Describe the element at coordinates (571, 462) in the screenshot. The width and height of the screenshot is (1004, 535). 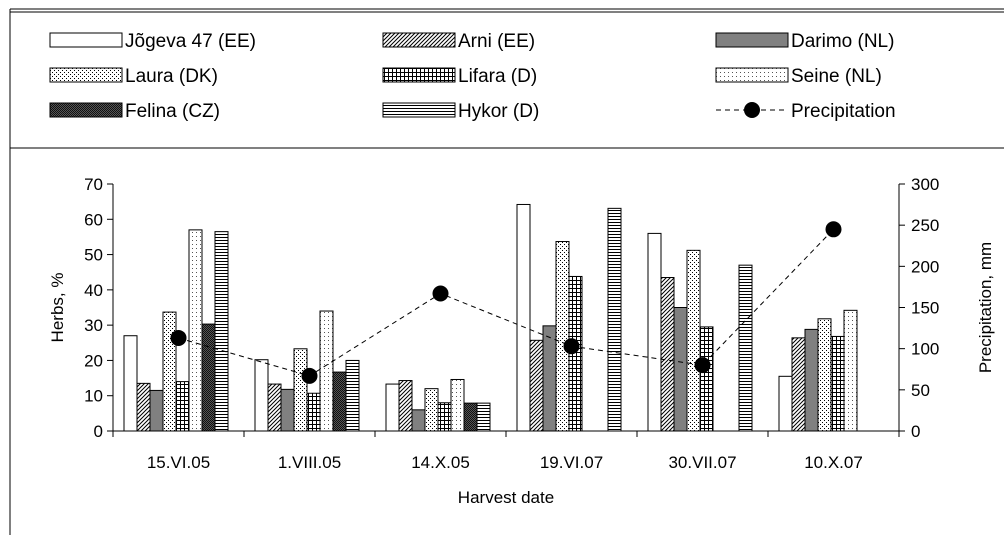
I see `x-tick-label: 19.VI.07` at that location.